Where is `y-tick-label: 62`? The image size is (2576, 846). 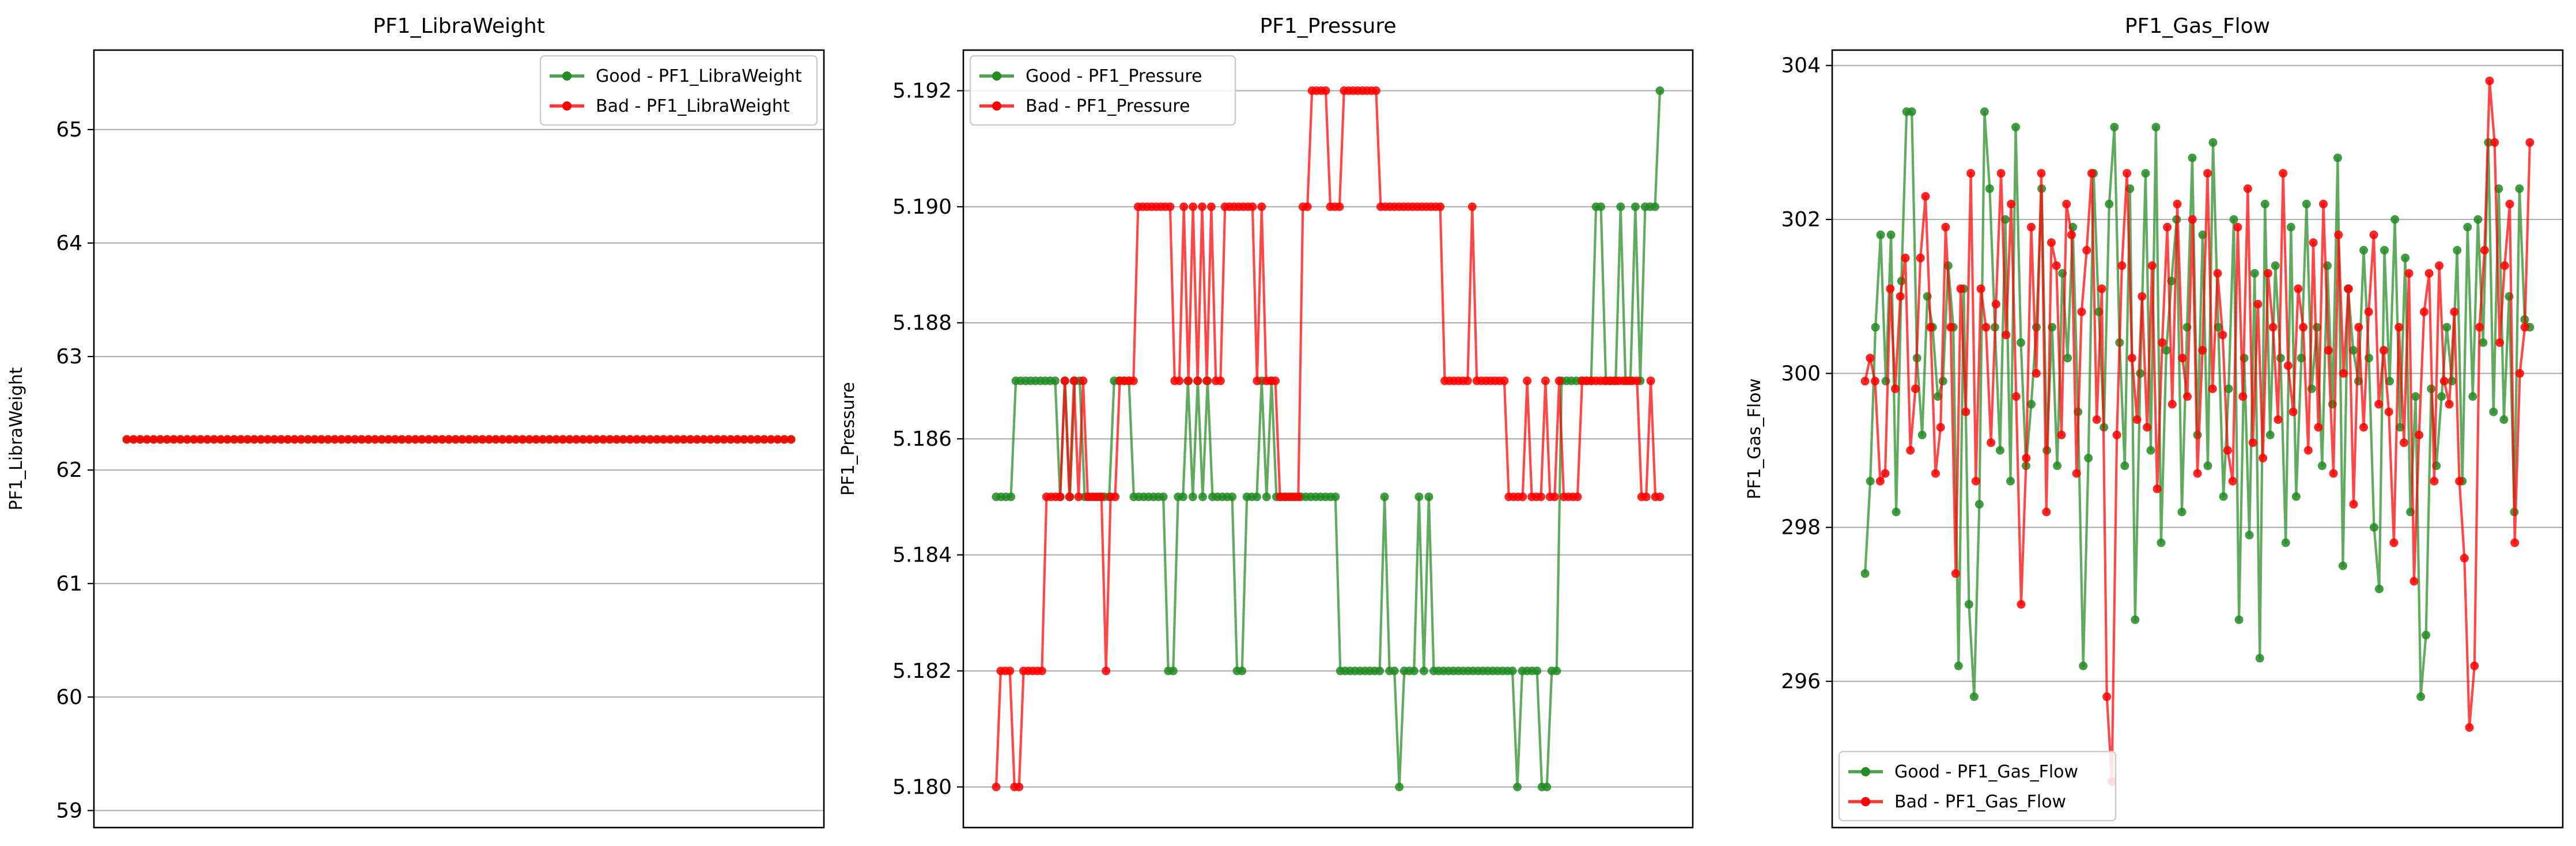
y-tick-label: 62 is located at coordinates (69, 470).